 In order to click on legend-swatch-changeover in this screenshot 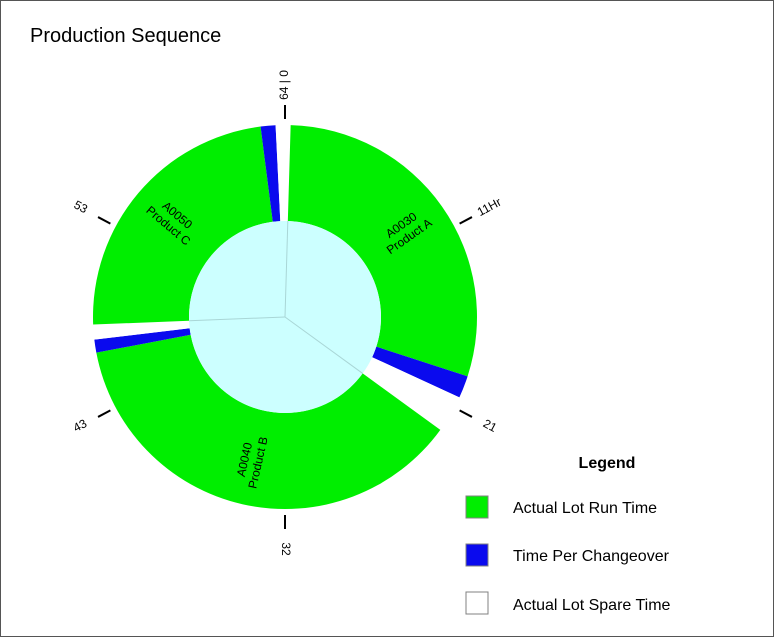, I will do `click(477, 555)`.